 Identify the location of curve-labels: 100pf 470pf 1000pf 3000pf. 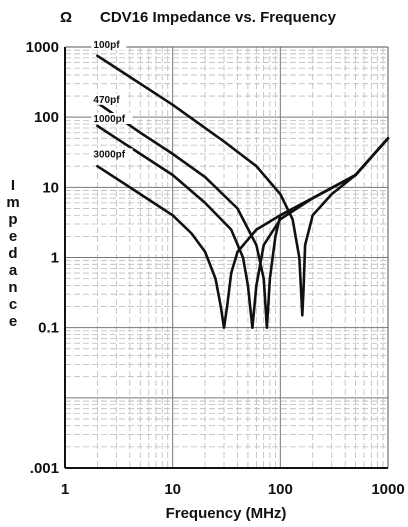
(112, 99).